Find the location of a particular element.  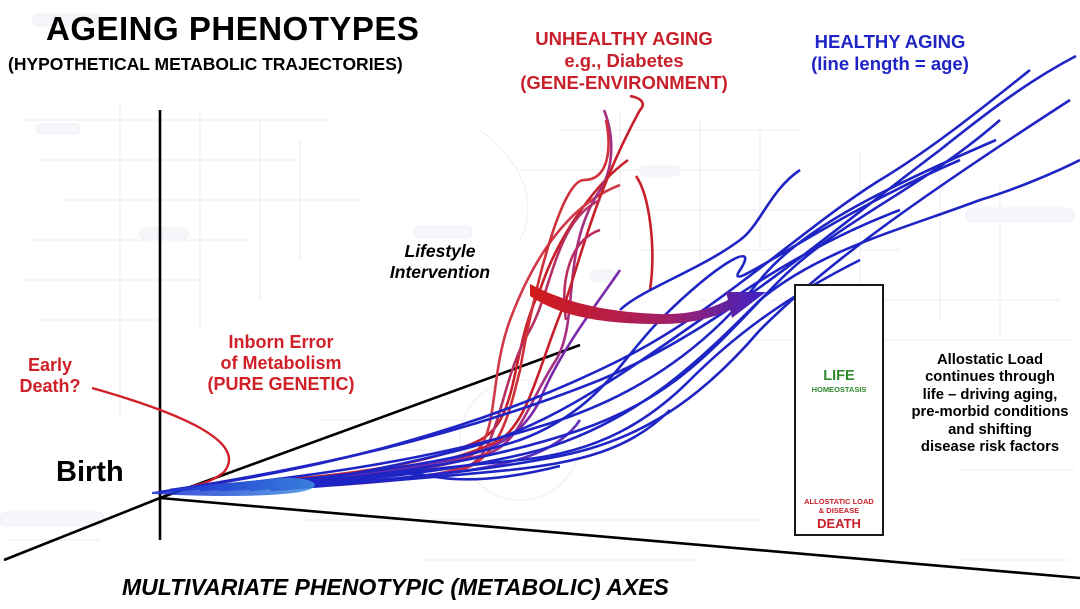

inborn-line-2: of Metabolism is located at coordinates (281, 363).